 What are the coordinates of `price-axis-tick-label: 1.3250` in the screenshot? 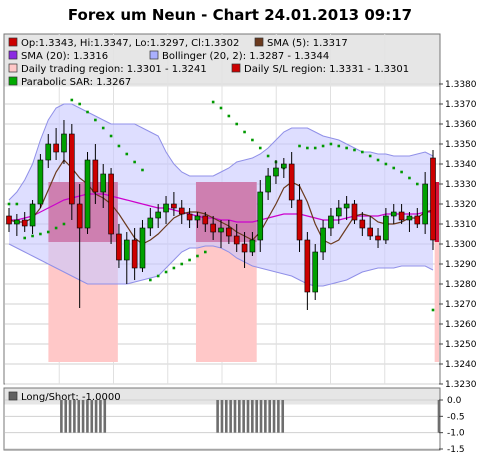 It's located at (461, 345).